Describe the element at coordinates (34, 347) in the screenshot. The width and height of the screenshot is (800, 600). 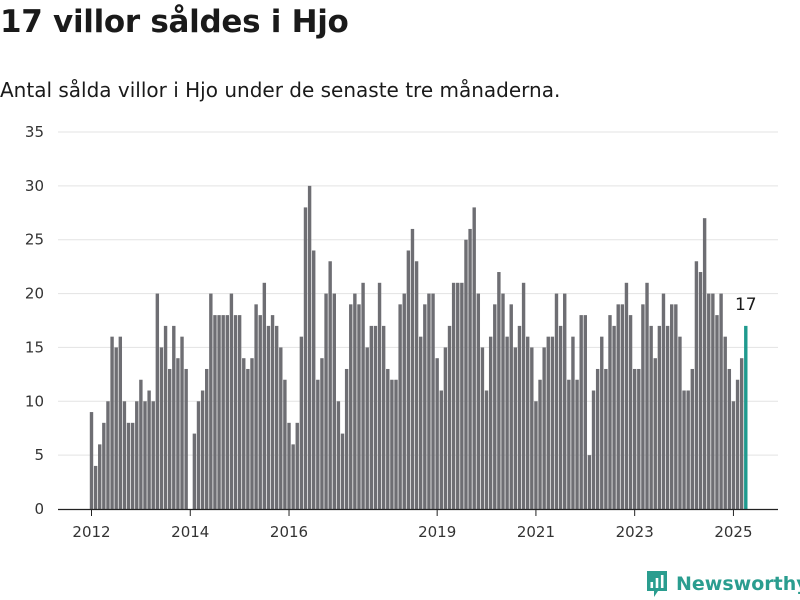
I see `y-tick-label: 15` at that location.